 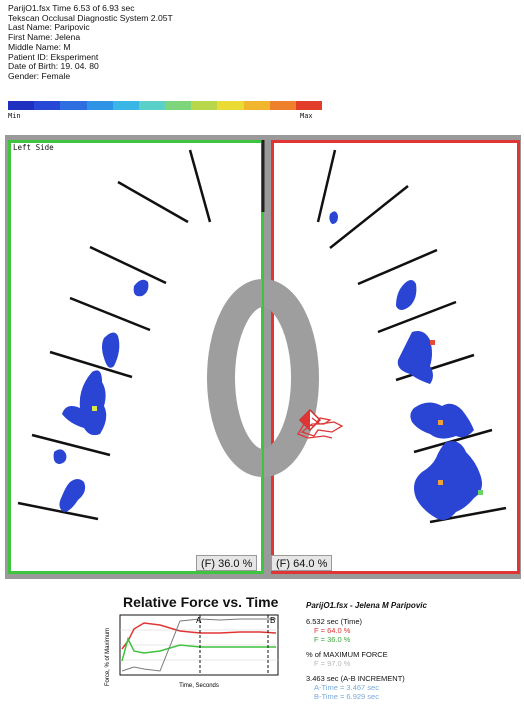 What do you see at coordinates (108, 657) in the screenshot?
I see `graph-ylabel: Force, % of Maximum` at bounding box center [108, 657].